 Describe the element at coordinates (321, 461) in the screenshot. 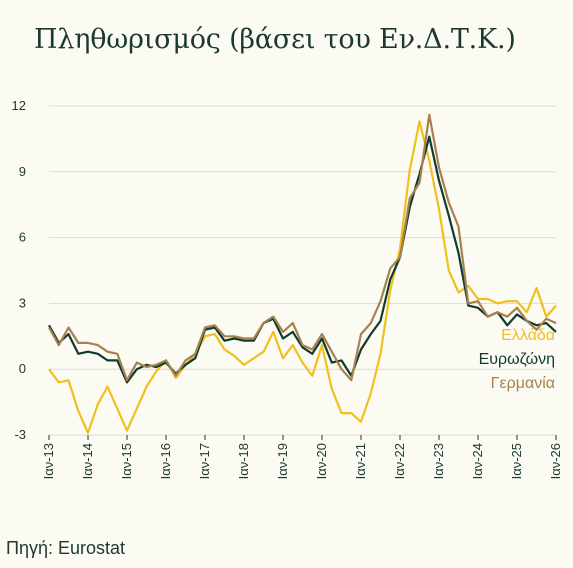

I see `x-tick-label: Ιαν-20` at that location.